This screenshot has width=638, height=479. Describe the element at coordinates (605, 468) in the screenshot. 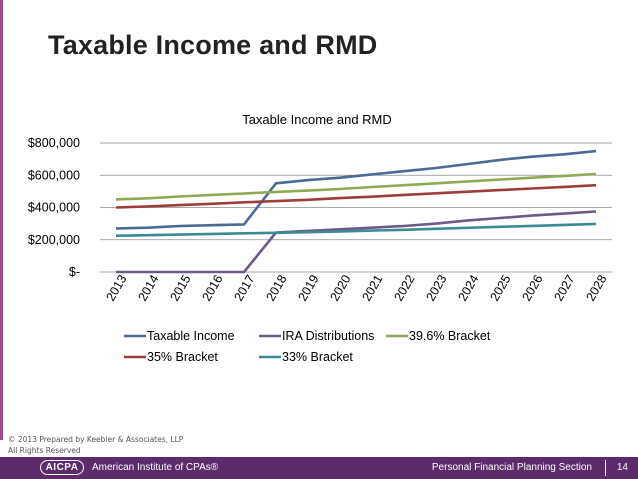

I see `footer-divider` at that location.